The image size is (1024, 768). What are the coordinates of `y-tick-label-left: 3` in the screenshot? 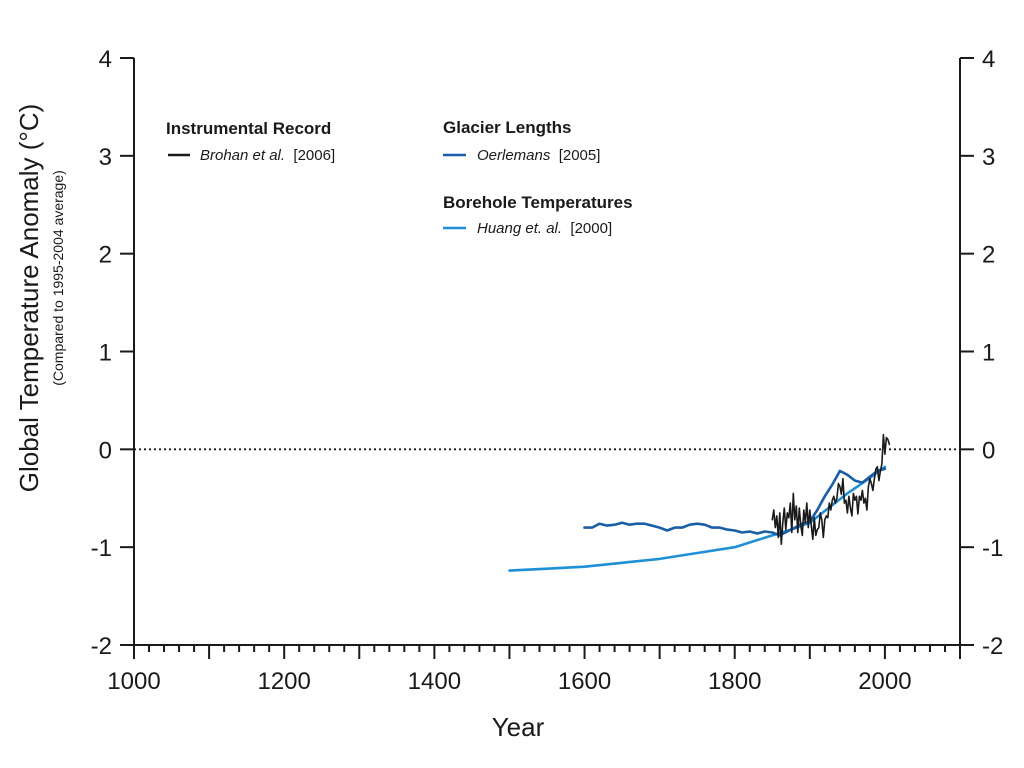 It's located at (105, 157).